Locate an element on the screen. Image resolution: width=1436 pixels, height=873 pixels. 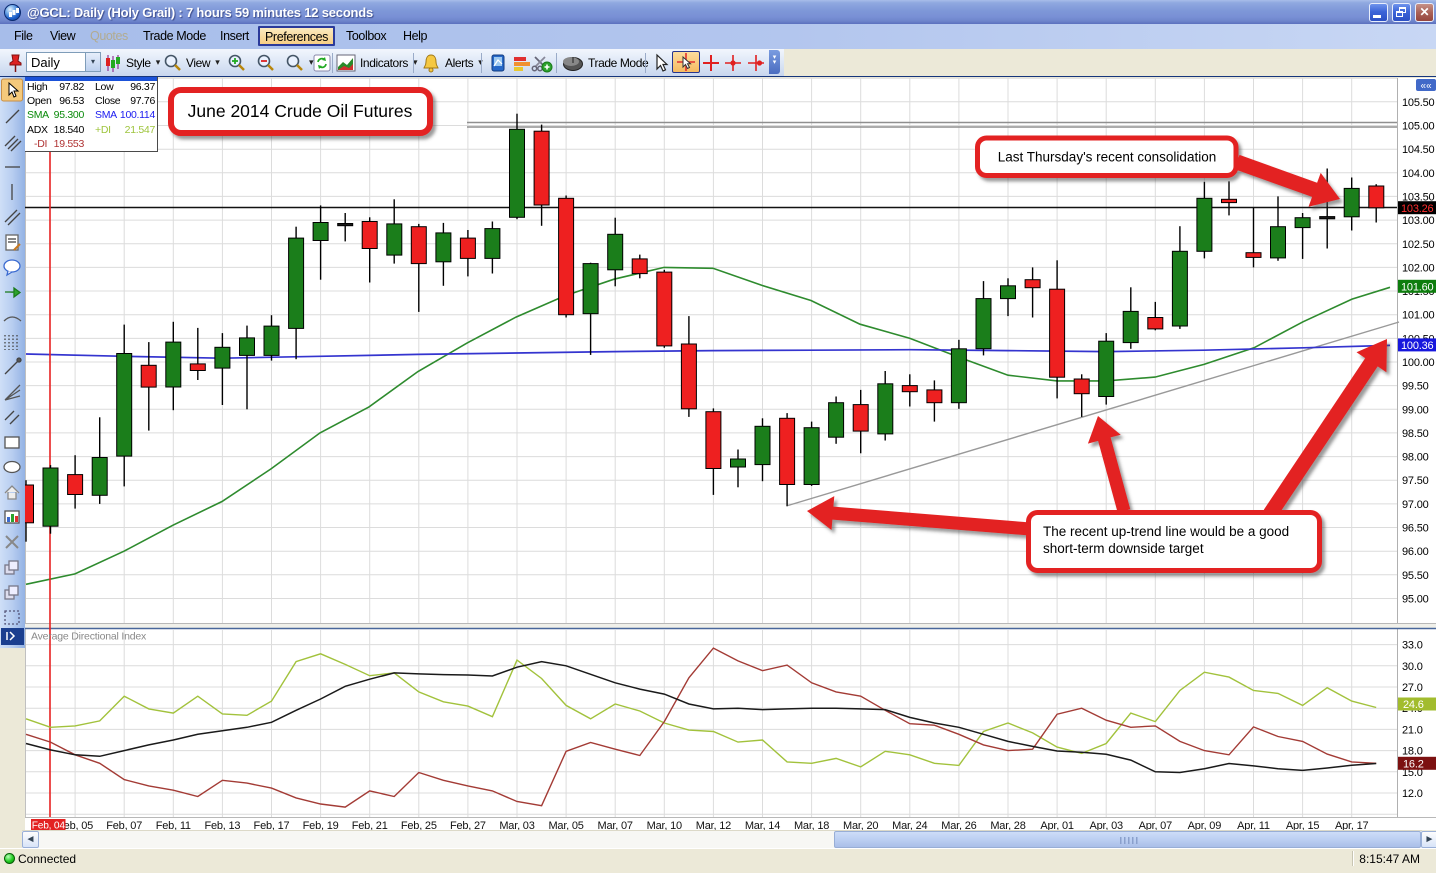
svg-text: +DI is located at coordinates (103, 130).